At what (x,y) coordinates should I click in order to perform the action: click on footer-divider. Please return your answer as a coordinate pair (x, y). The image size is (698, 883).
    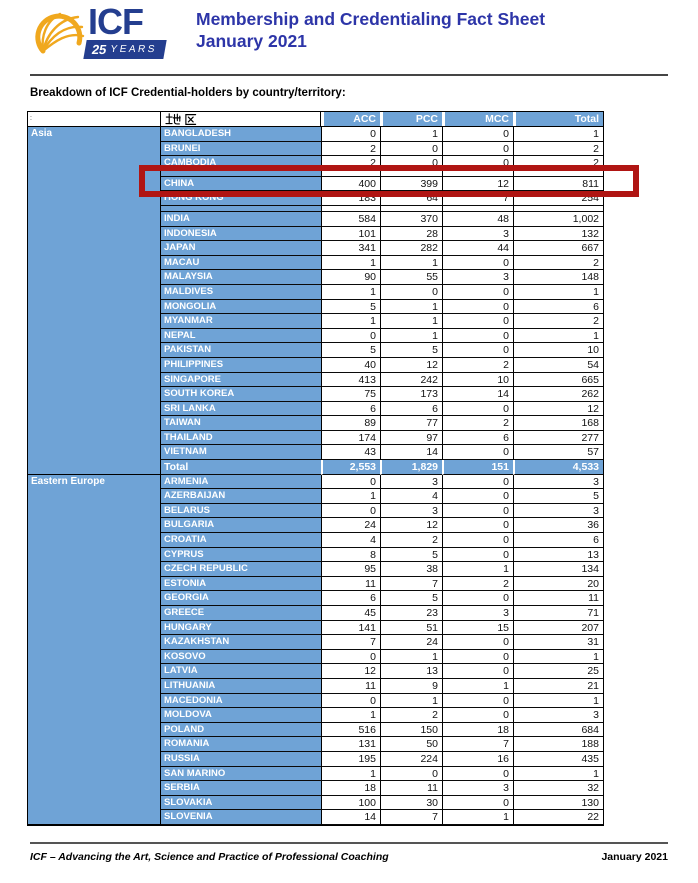
    Looking at the image, I should click on (349, 843).